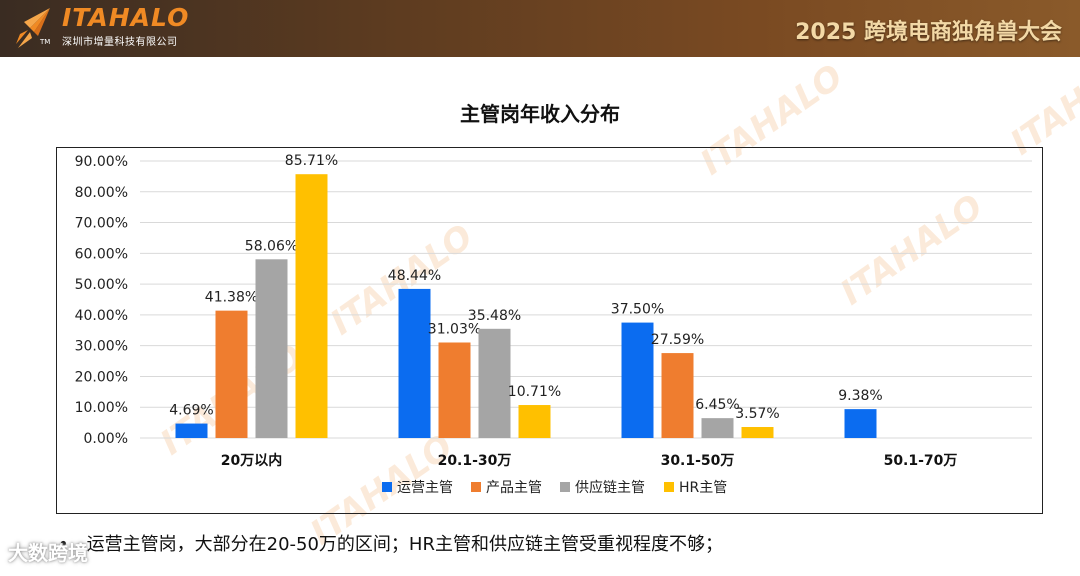 This screenshot has height=576, width=1080. What do you see at coordinates (101, 193) in the screenshot?
I see `y-tick-label: 80.00%` at bounding box center [101, 193].